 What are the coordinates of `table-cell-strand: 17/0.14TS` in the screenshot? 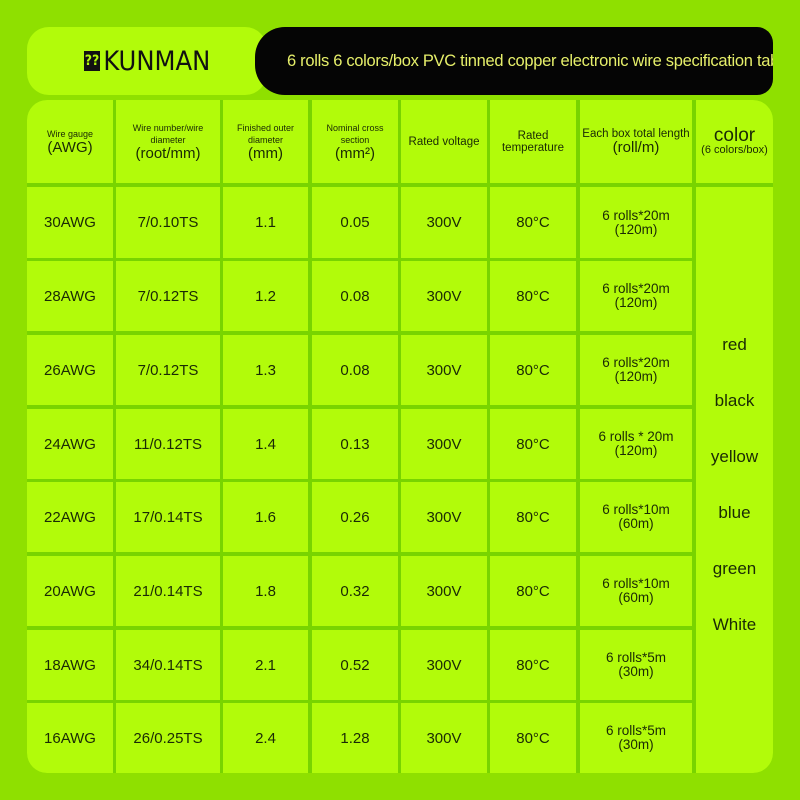 It's located at (168, 517).